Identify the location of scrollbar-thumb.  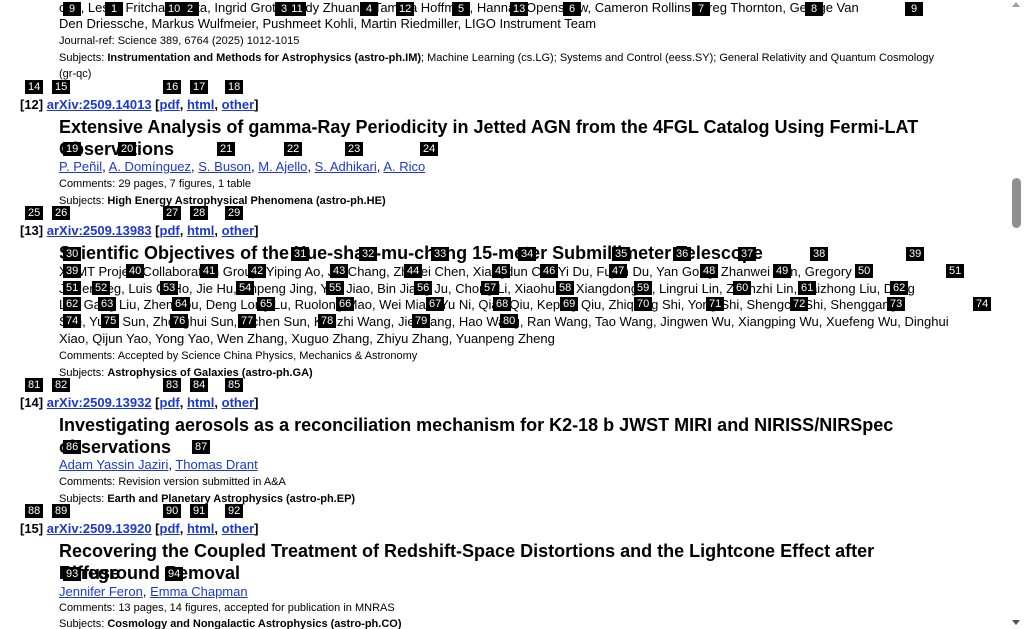
(1016, 203).